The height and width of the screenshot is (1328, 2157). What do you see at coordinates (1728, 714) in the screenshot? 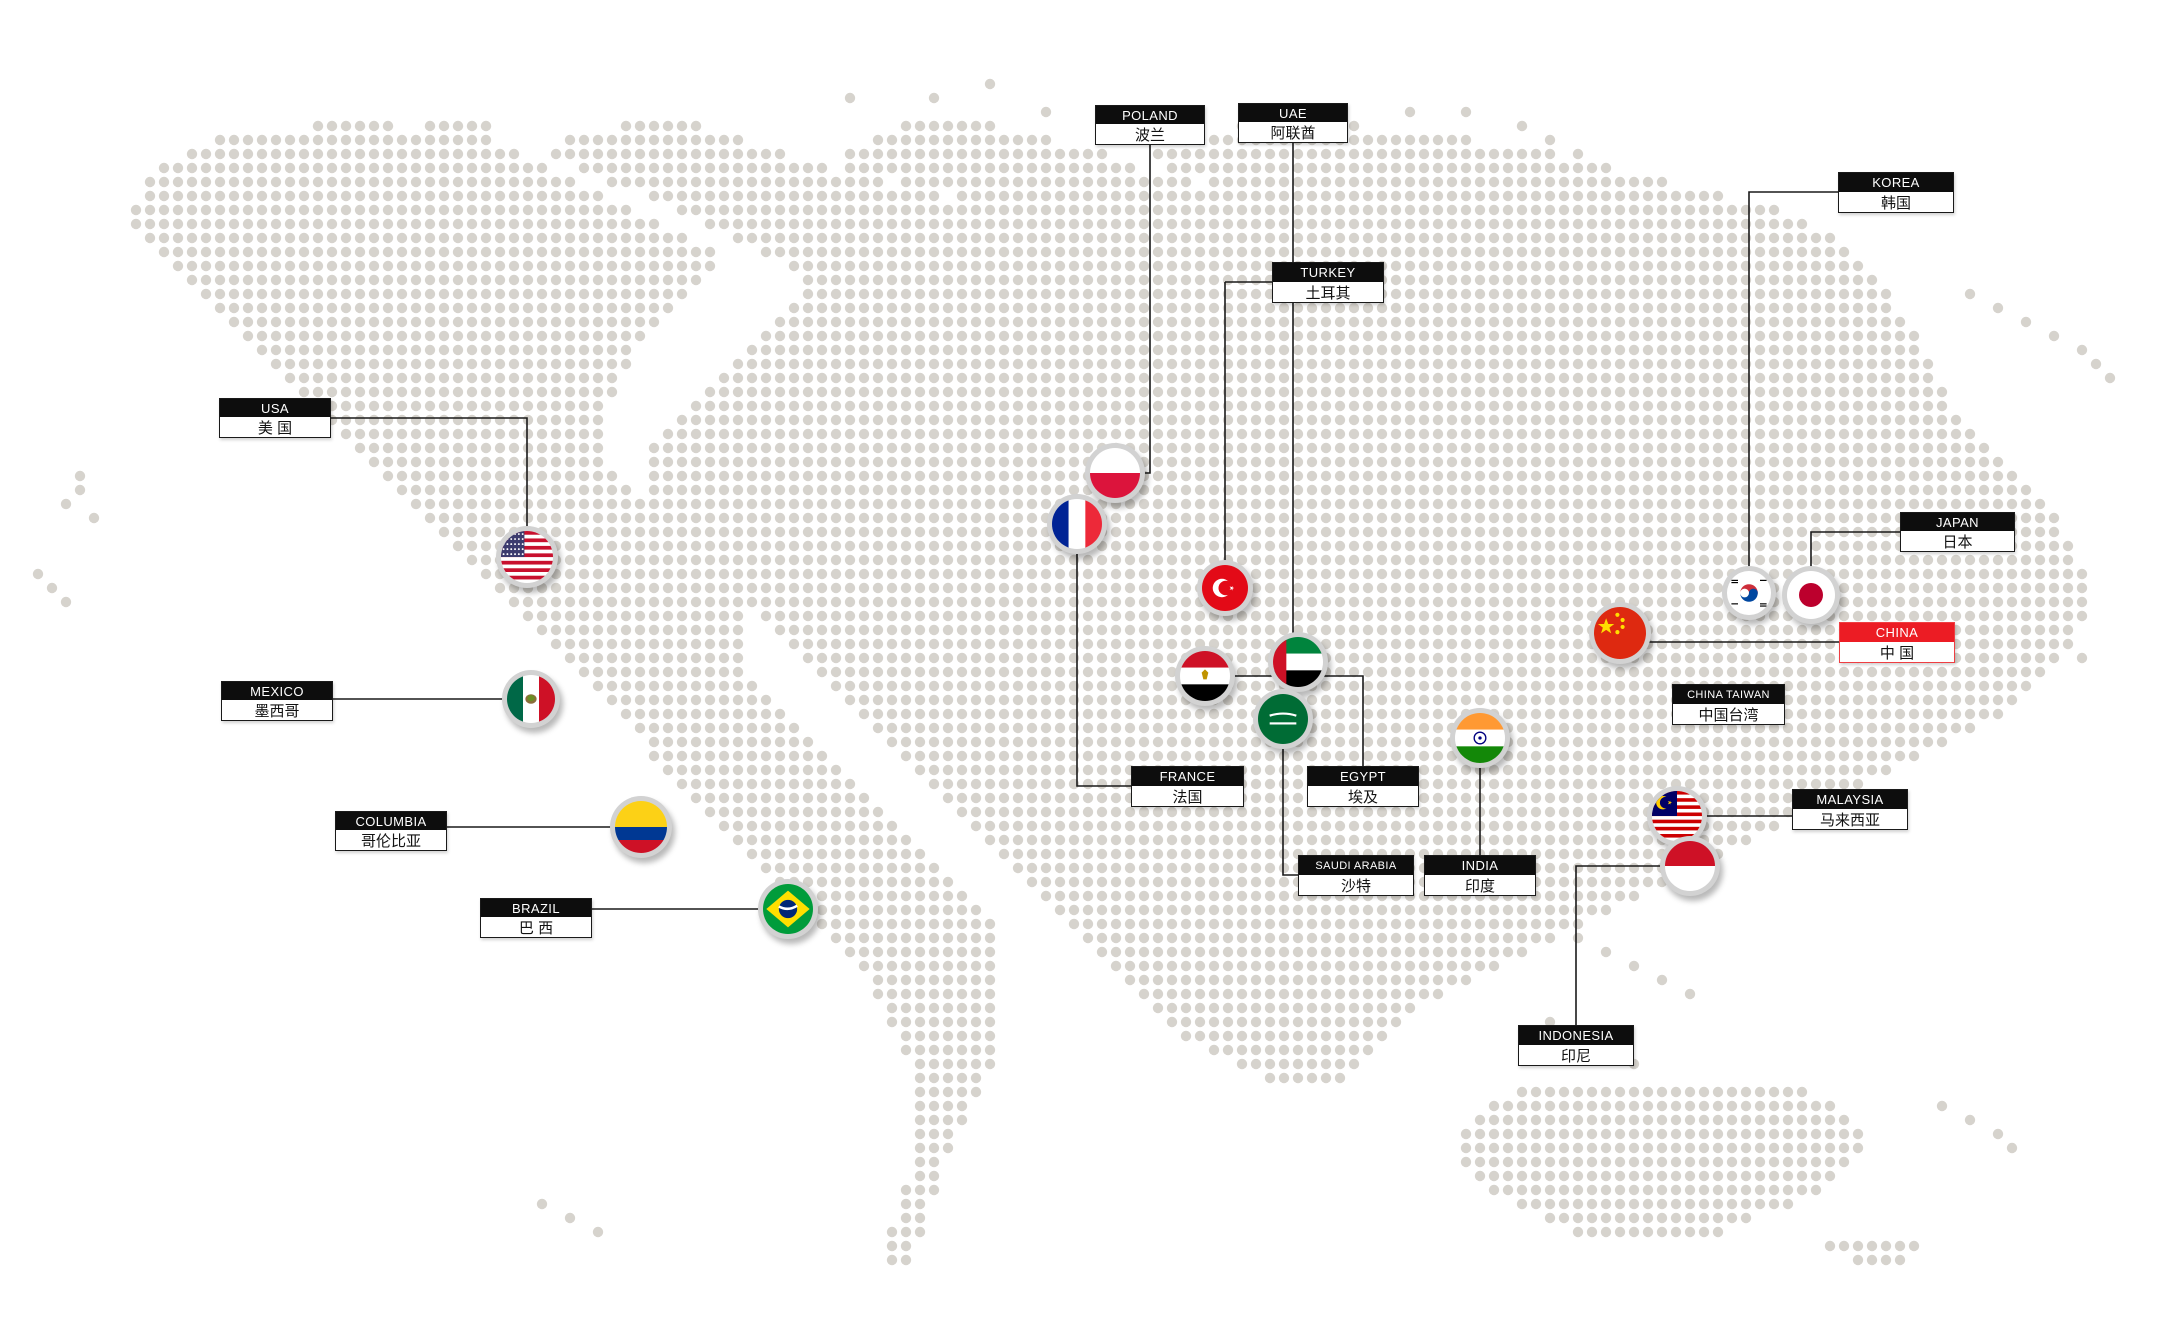
I see `country-label-cn-china-taiwan: 中国台湾` at bounding box center [1728, 714].